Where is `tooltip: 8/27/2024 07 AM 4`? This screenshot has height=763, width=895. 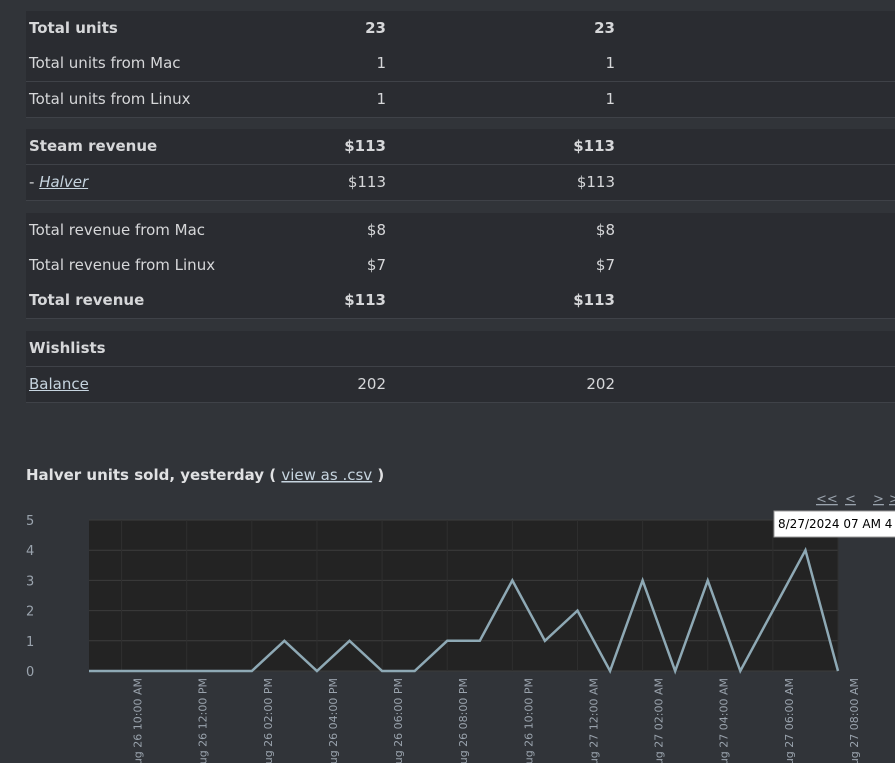
tooltip: 8/27/2024 07 AM 4 is located at coordinates (835, 524).